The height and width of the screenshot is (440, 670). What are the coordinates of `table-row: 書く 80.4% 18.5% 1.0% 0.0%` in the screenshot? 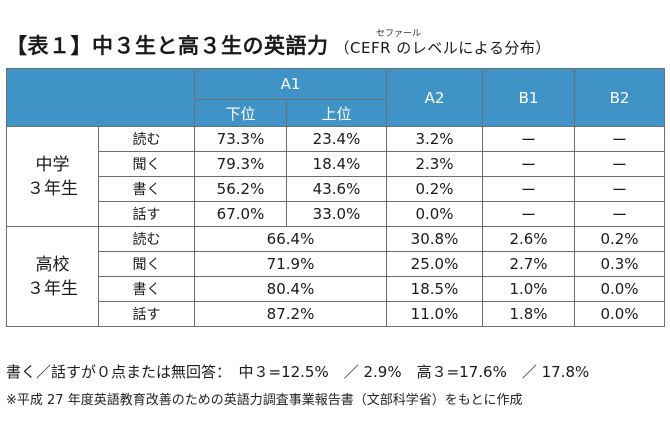 It's located at (336, 289).